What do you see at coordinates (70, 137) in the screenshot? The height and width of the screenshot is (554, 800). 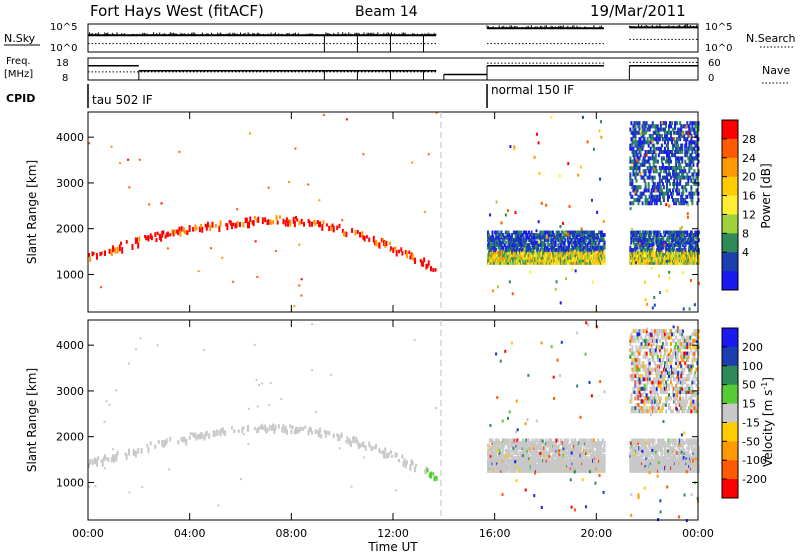 I see `y-tick-label: 4000` at bounding box center [70, 137].